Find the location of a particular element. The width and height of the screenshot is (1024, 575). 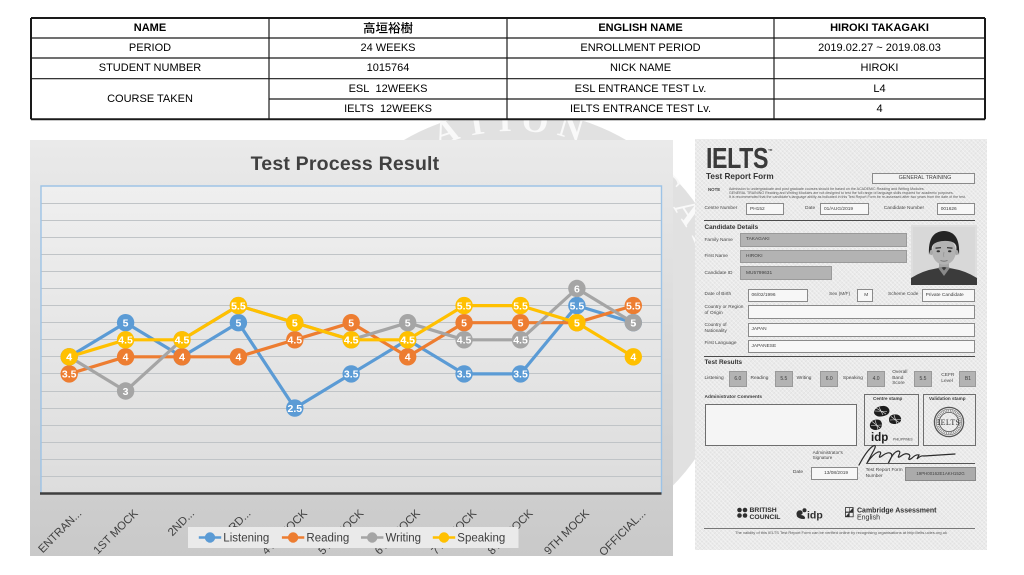

svg-text: COUNCIL is located at coordinates (765, 517).